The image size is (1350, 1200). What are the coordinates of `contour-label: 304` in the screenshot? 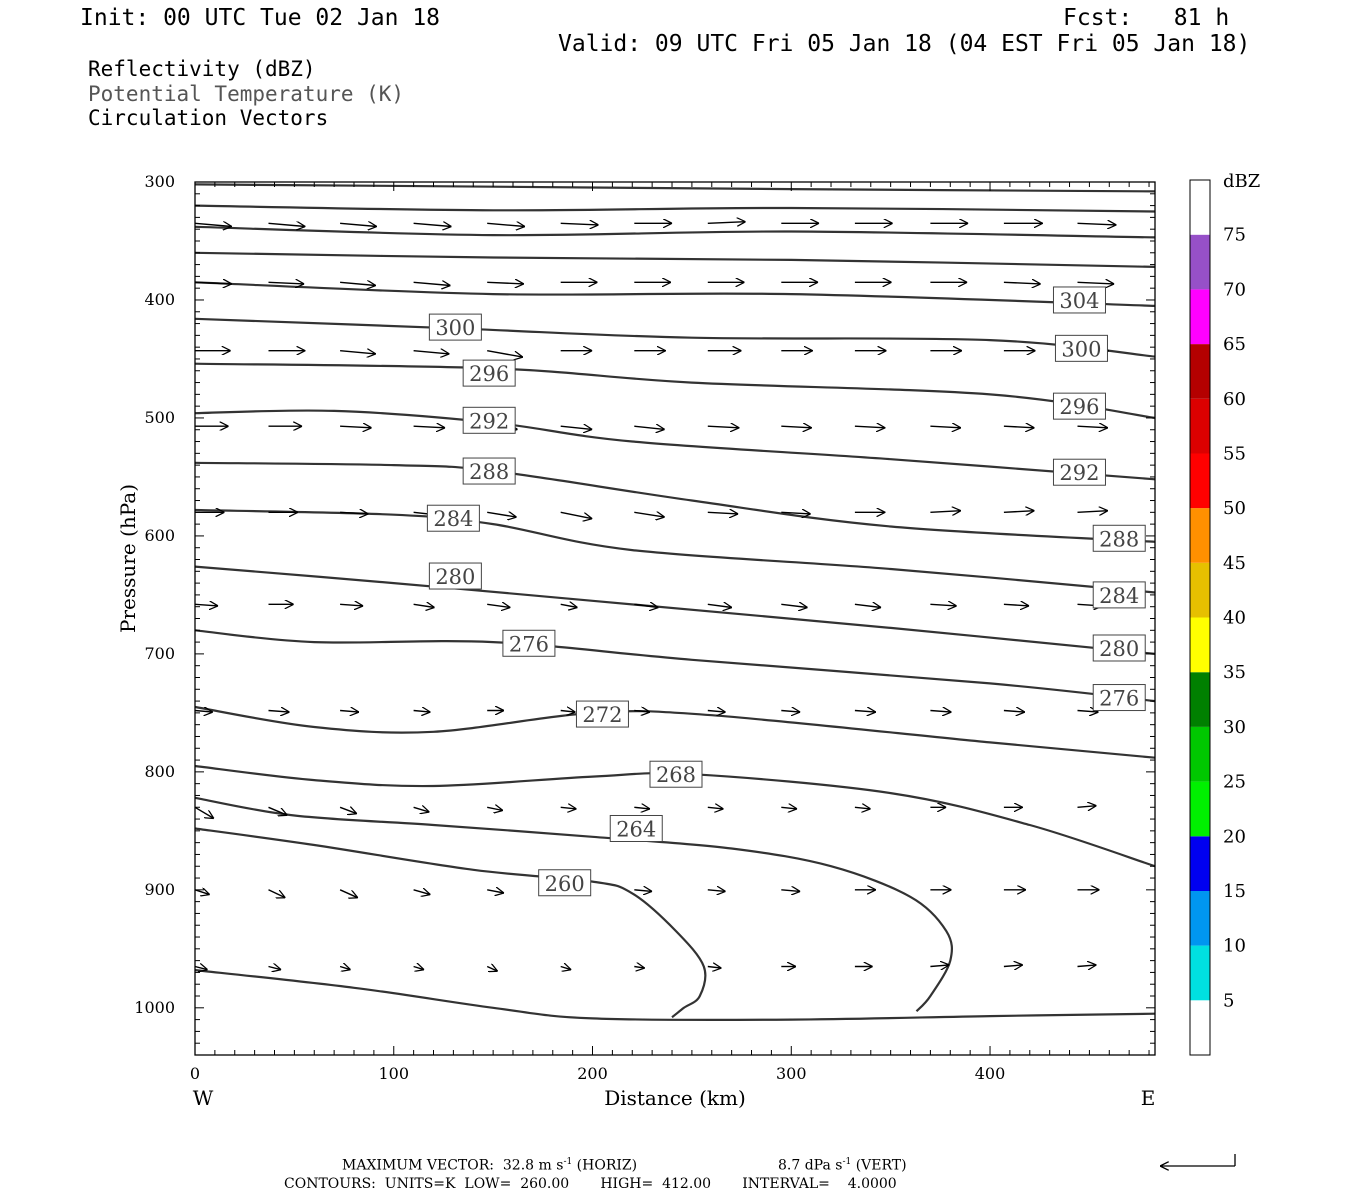 It's located at (1079, 301).